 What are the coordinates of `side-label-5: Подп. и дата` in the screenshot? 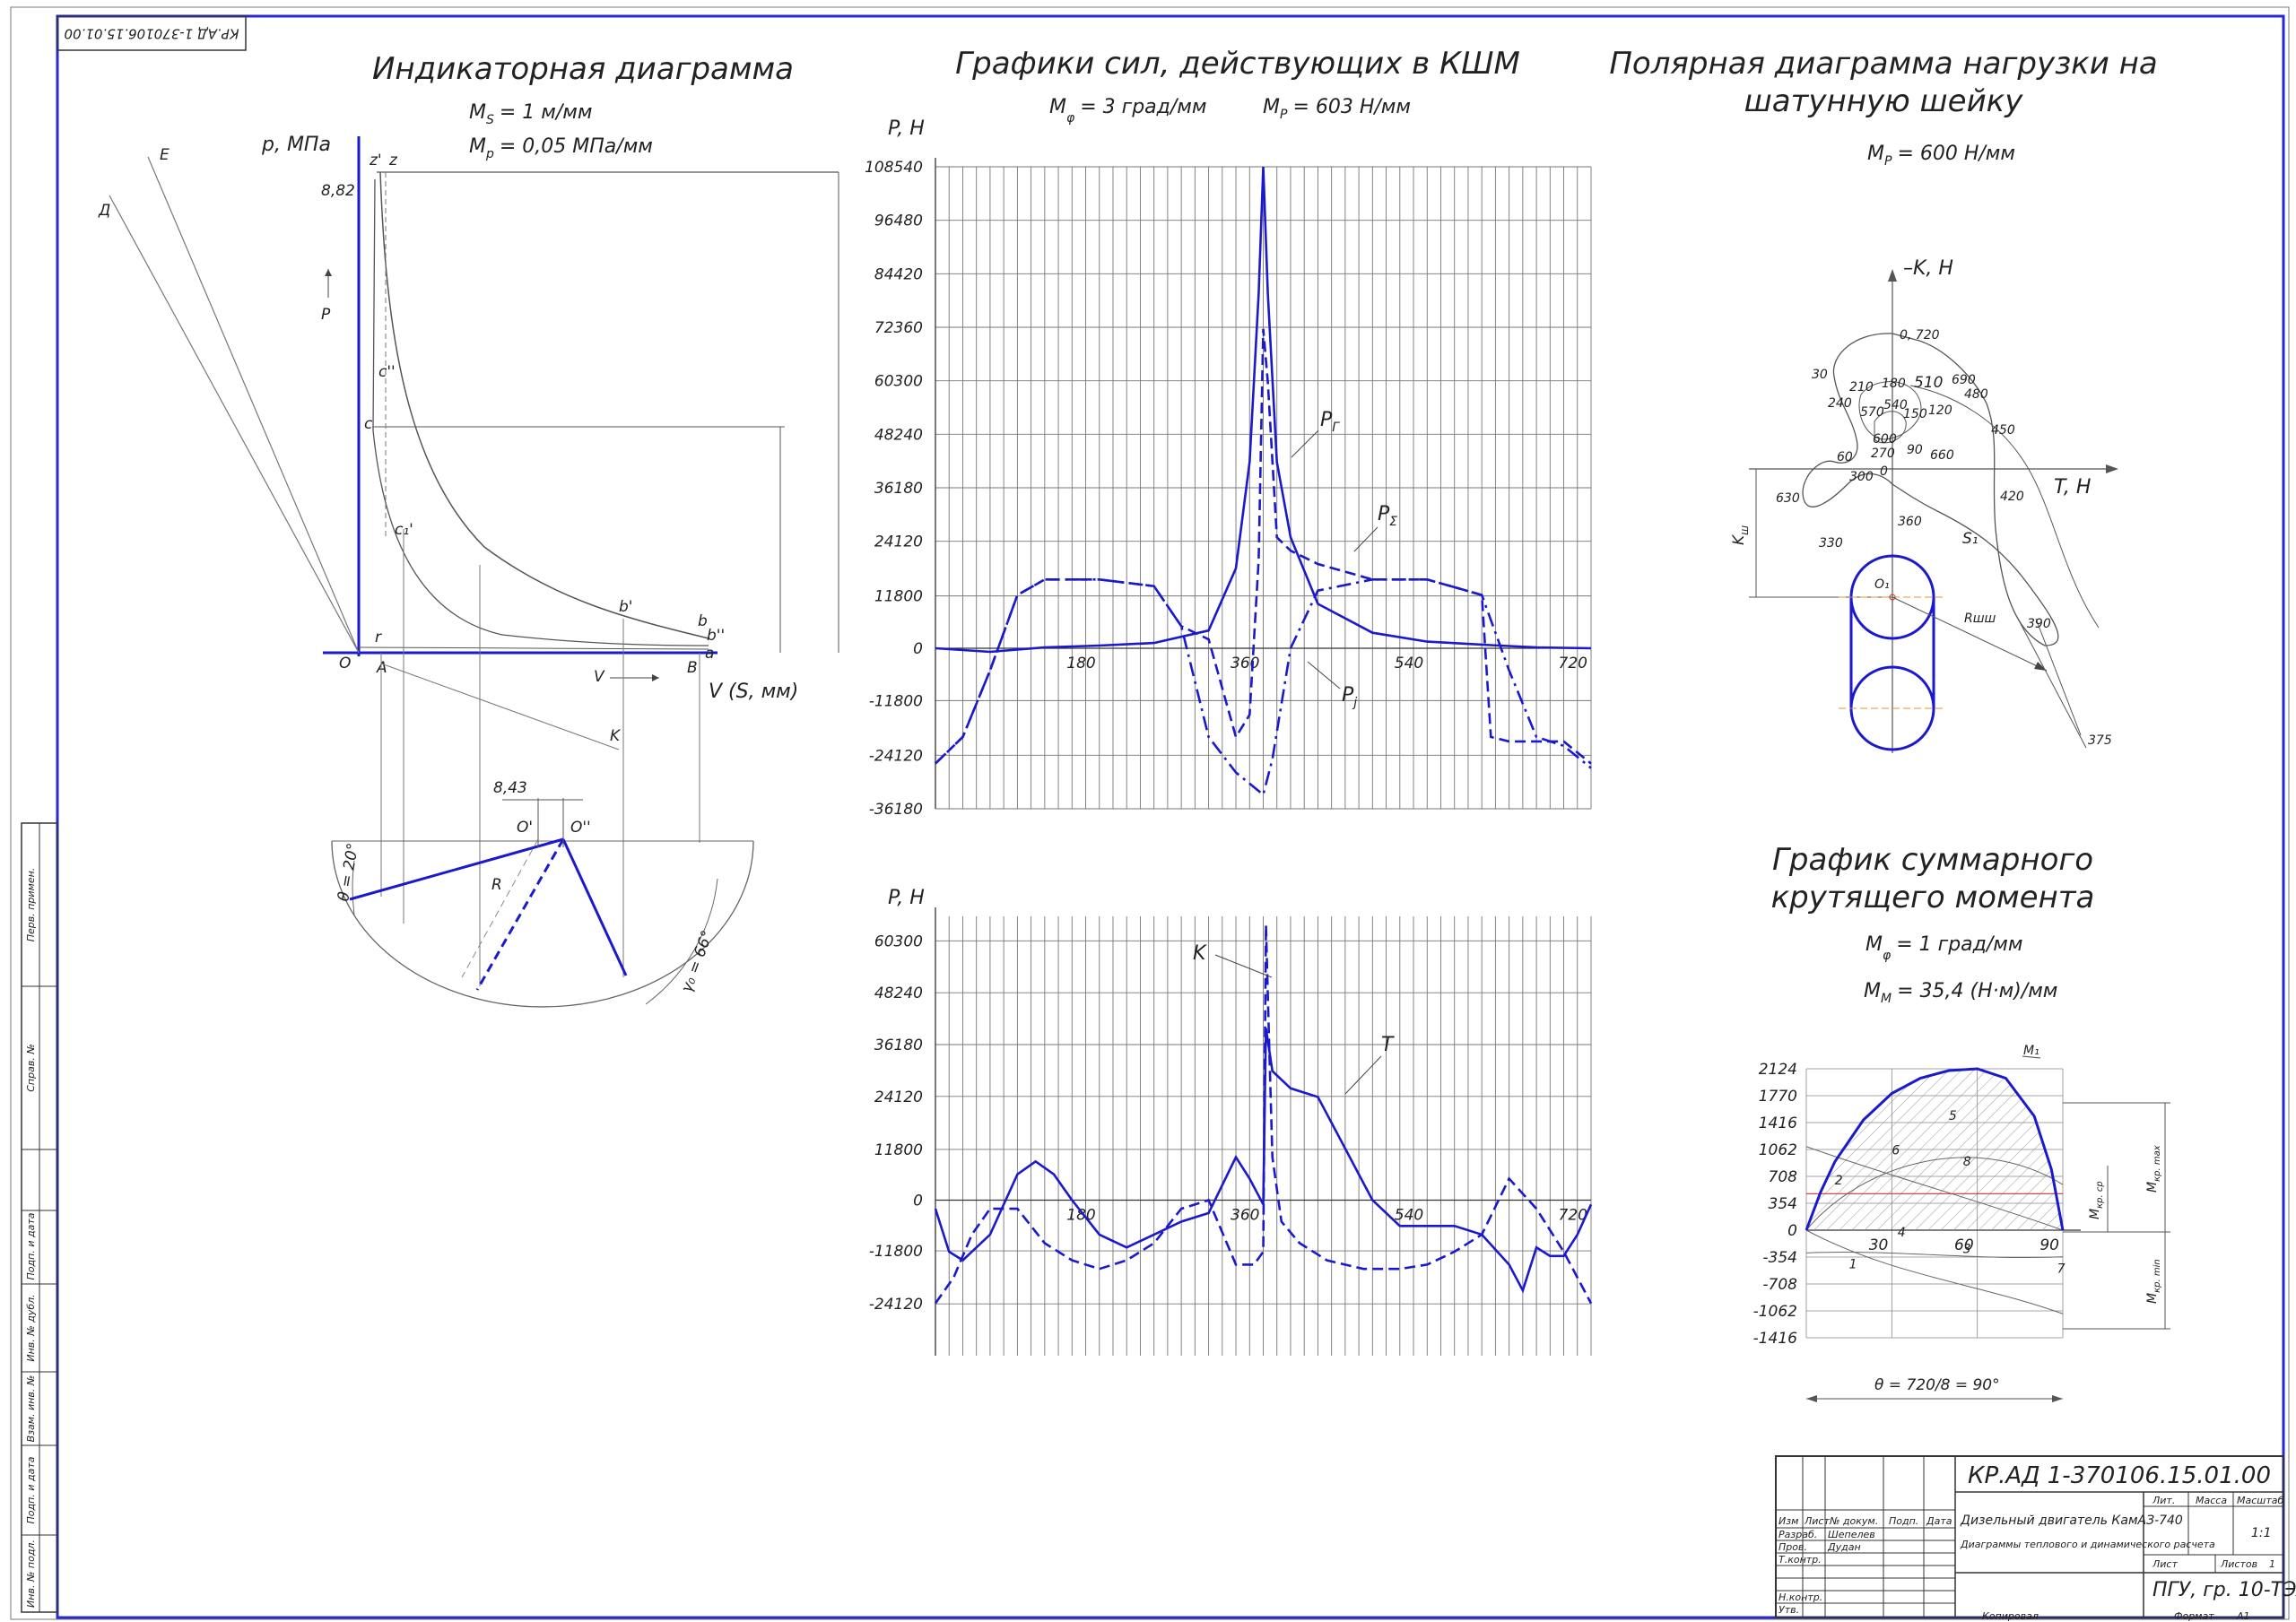 It's located at (31, 1489).